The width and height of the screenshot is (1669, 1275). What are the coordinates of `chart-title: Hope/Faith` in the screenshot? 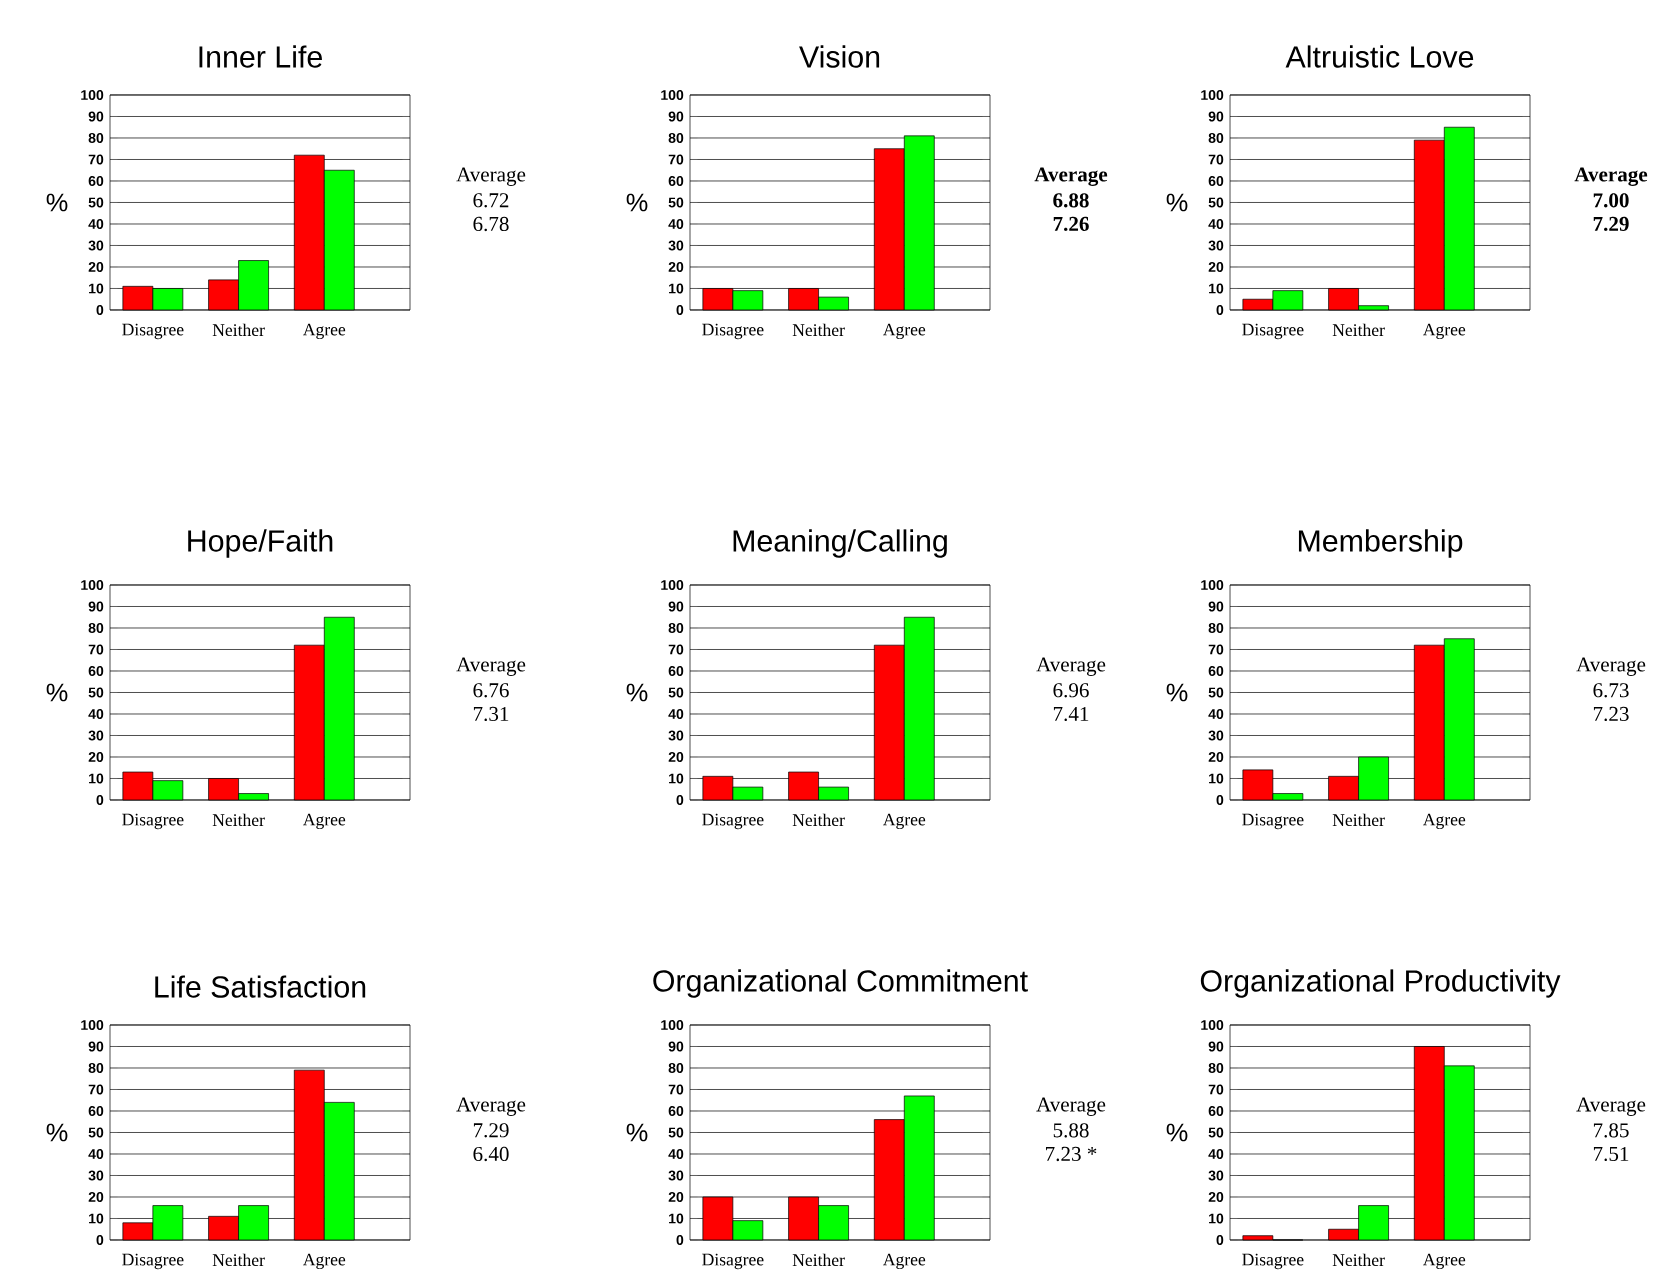 It's located at (260, 543).